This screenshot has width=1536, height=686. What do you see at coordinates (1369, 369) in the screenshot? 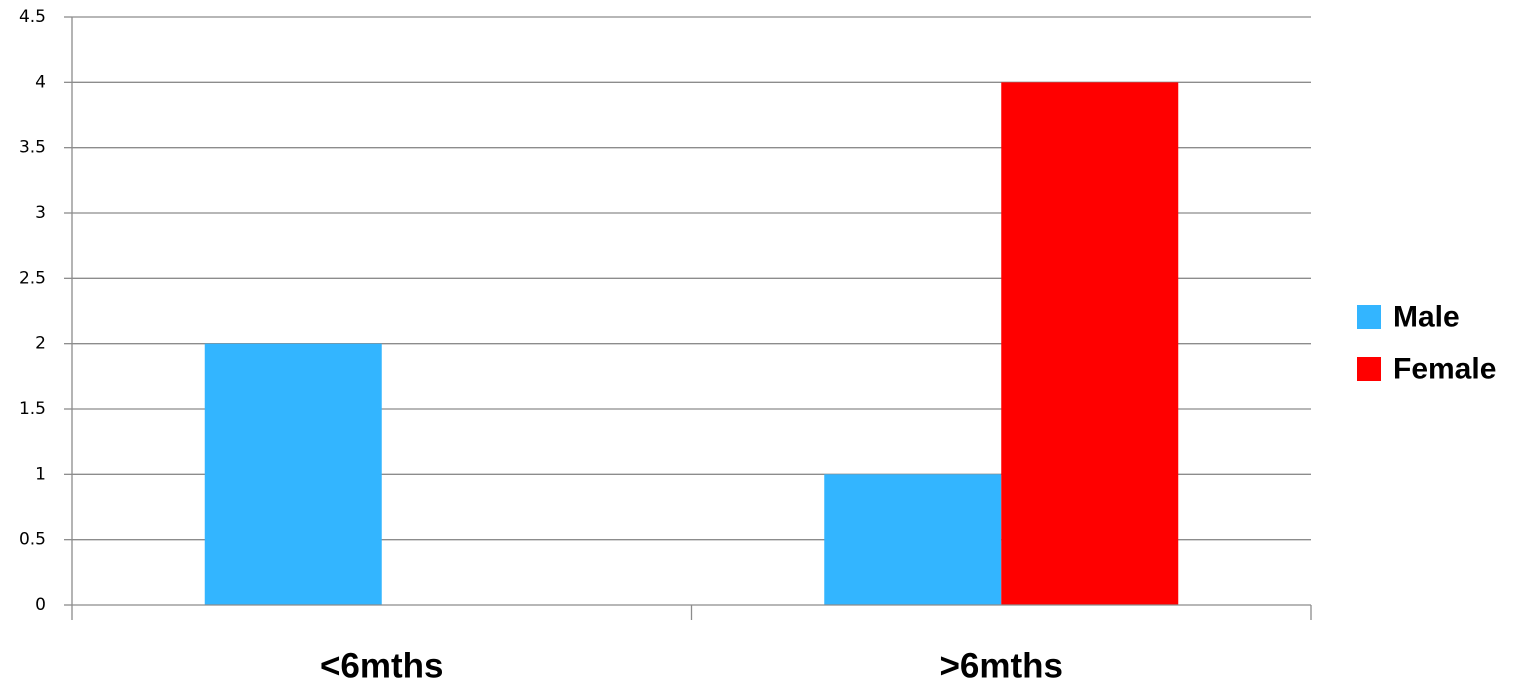
I see `legend-swatch-female` at bounding box center [1369, 369].